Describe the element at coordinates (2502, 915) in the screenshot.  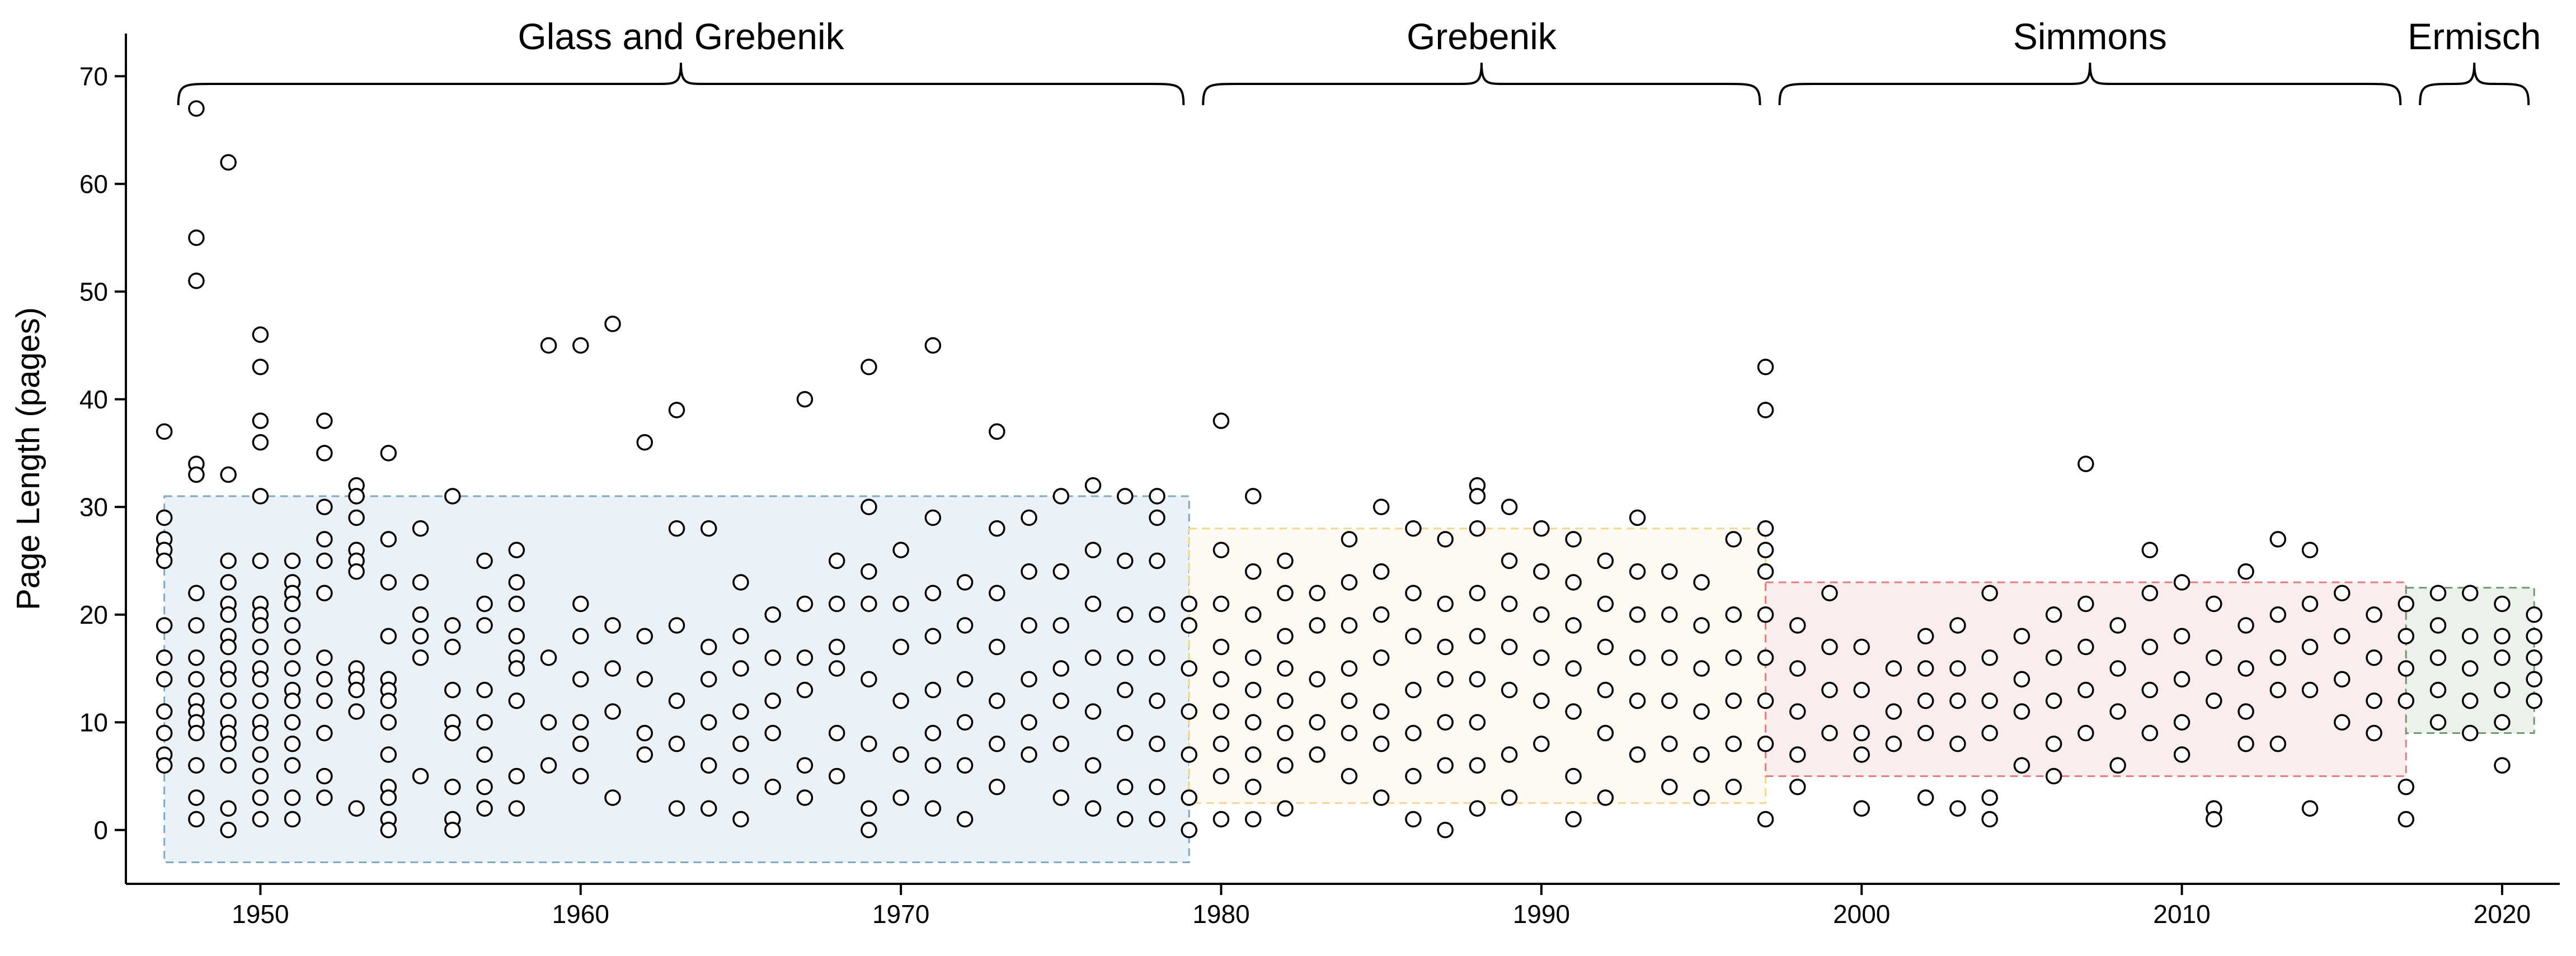
I see `x-tick-label: 2020` at that location.